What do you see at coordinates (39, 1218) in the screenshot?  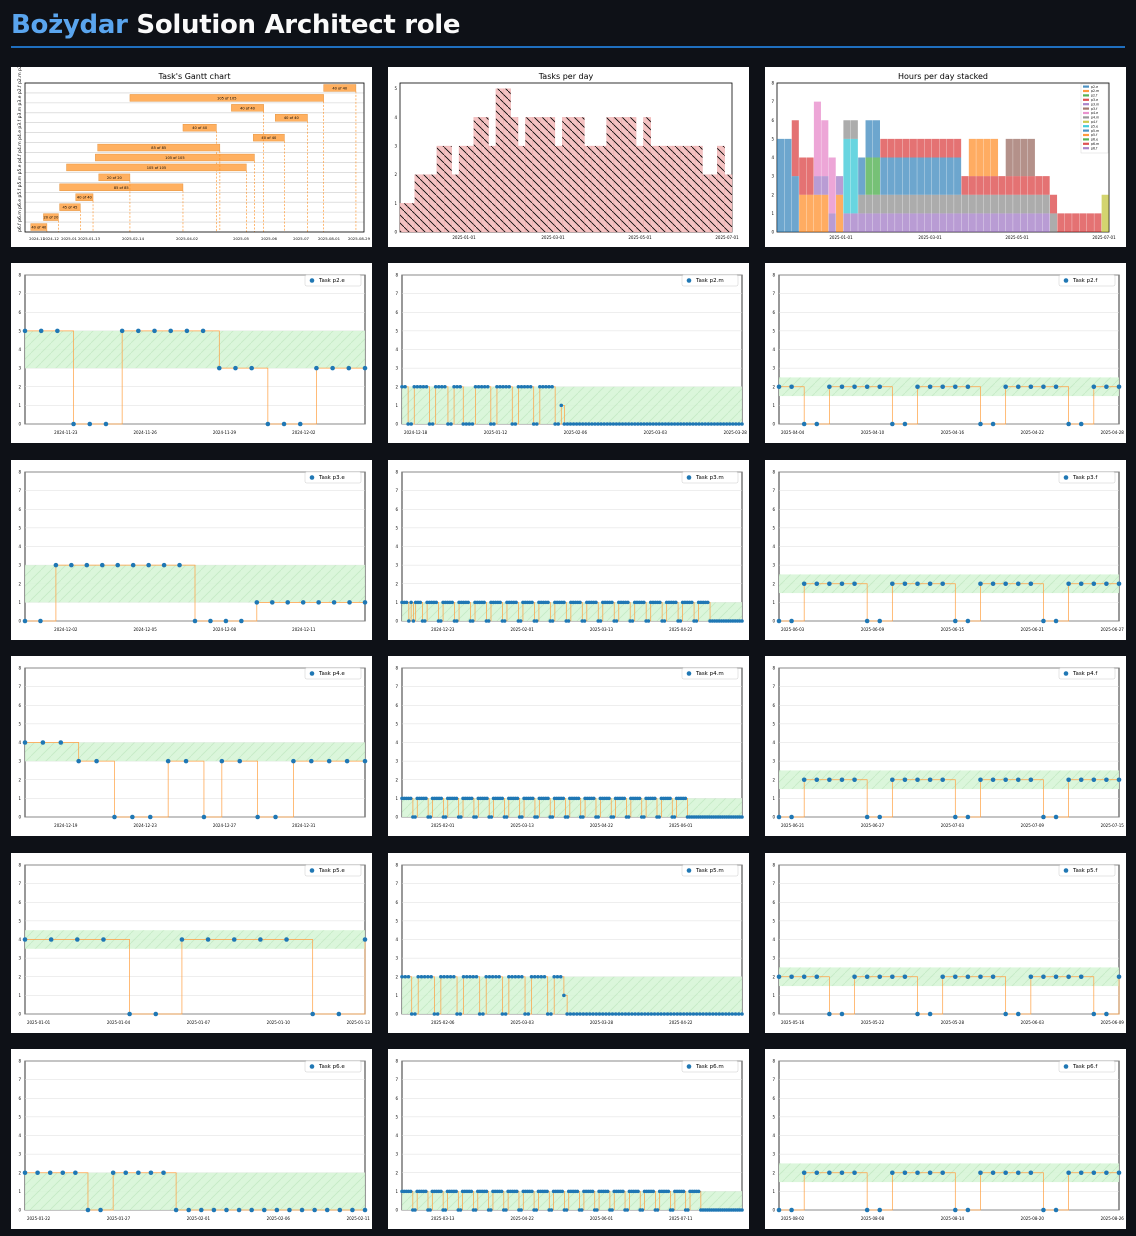 I see `x-tick-label: 2025-01-22` at bounding box center [39, 1218].